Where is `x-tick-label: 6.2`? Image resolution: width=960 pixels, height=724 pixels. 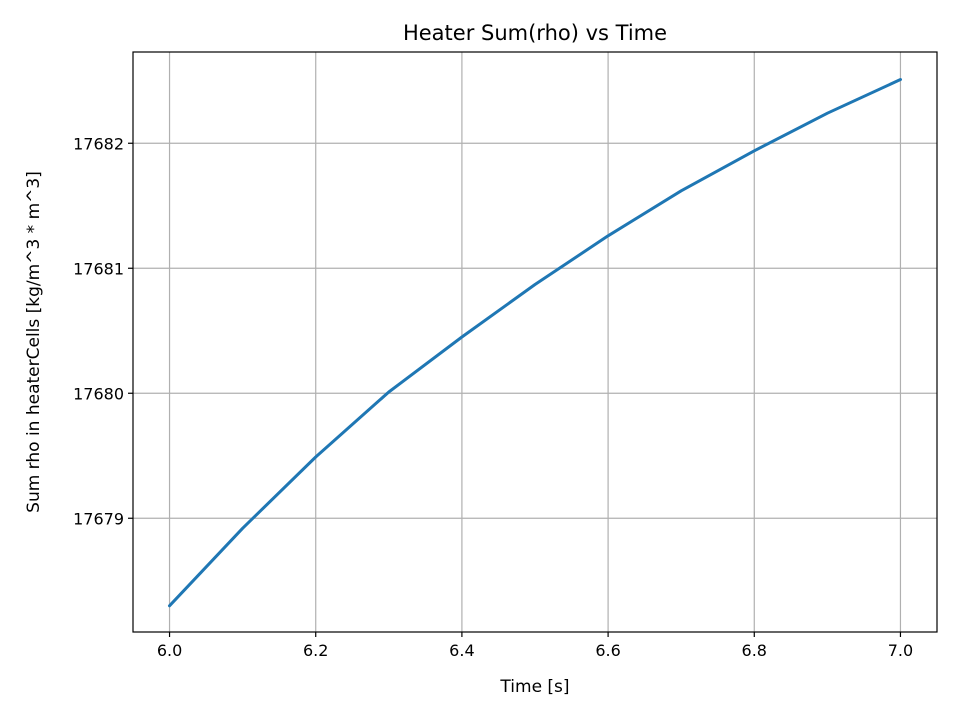 x-tick-label: 6.2 is located at coordinates (315, 650).